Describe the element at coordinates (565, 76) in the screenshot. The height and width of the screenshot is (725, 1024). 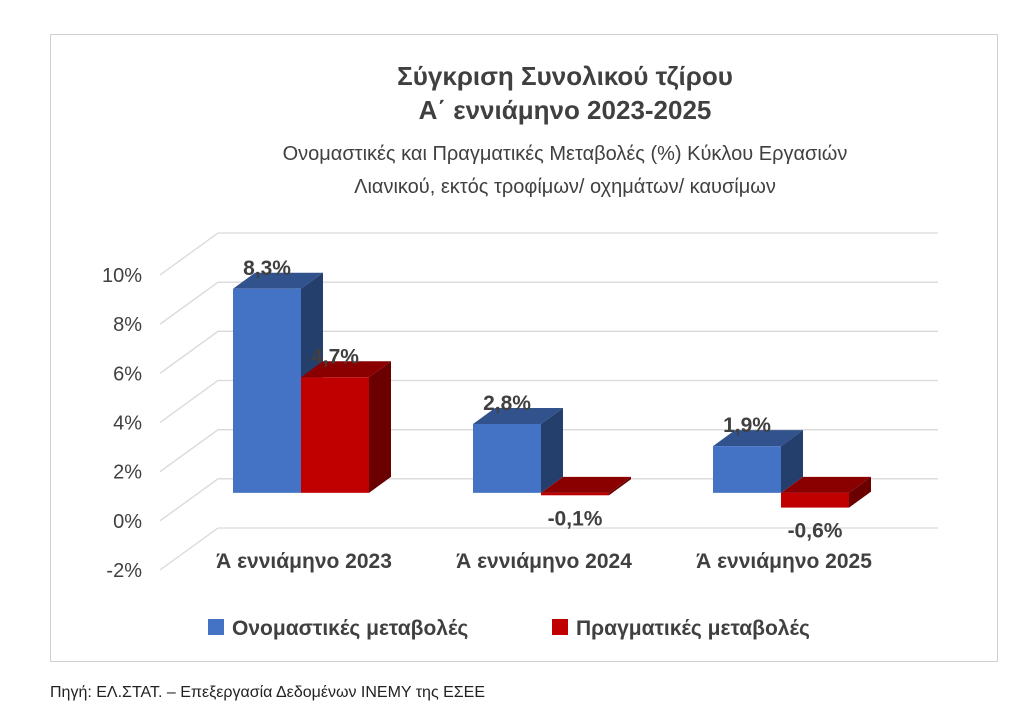
I see `chart-title: Σύγκριση Συνολικού τζίρου` at that location.